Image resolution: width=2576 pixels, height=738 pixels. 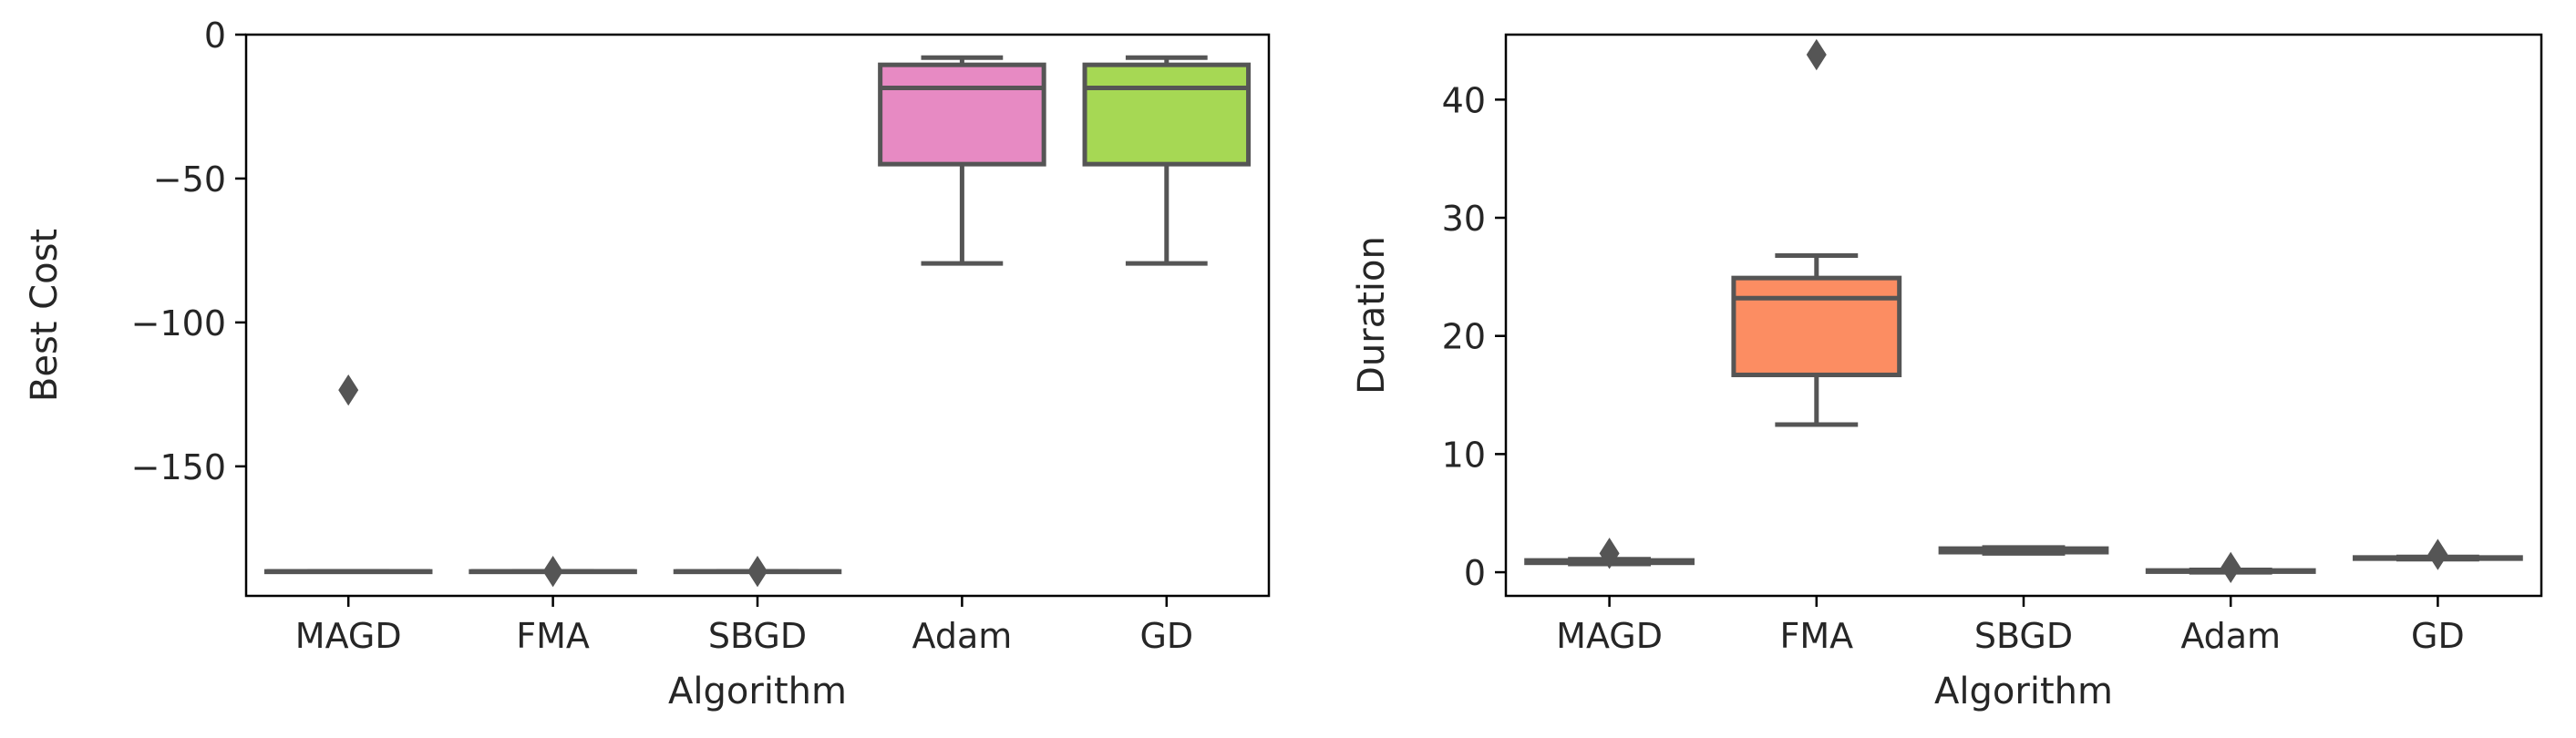 What do you see at coordinates (45, 315) in the screenshot?
I see `best-cost-y-axis-label: Best Cost` at bounding box center [45, 315].